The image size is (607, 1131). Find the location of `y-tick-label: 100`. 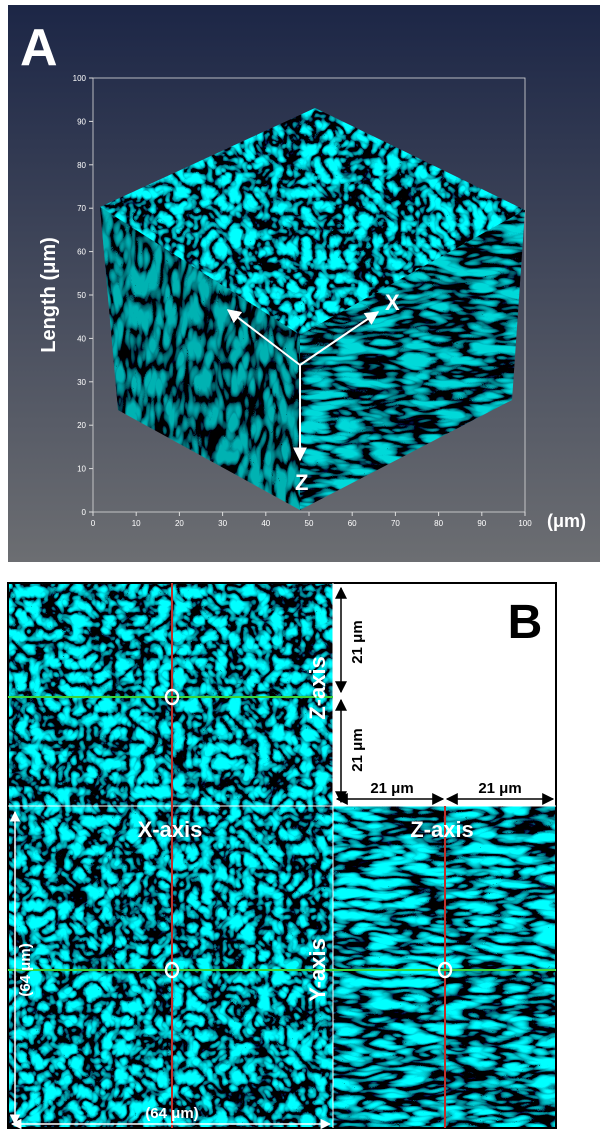

y-tick-label: 100 is located at coordinates (80, 78).